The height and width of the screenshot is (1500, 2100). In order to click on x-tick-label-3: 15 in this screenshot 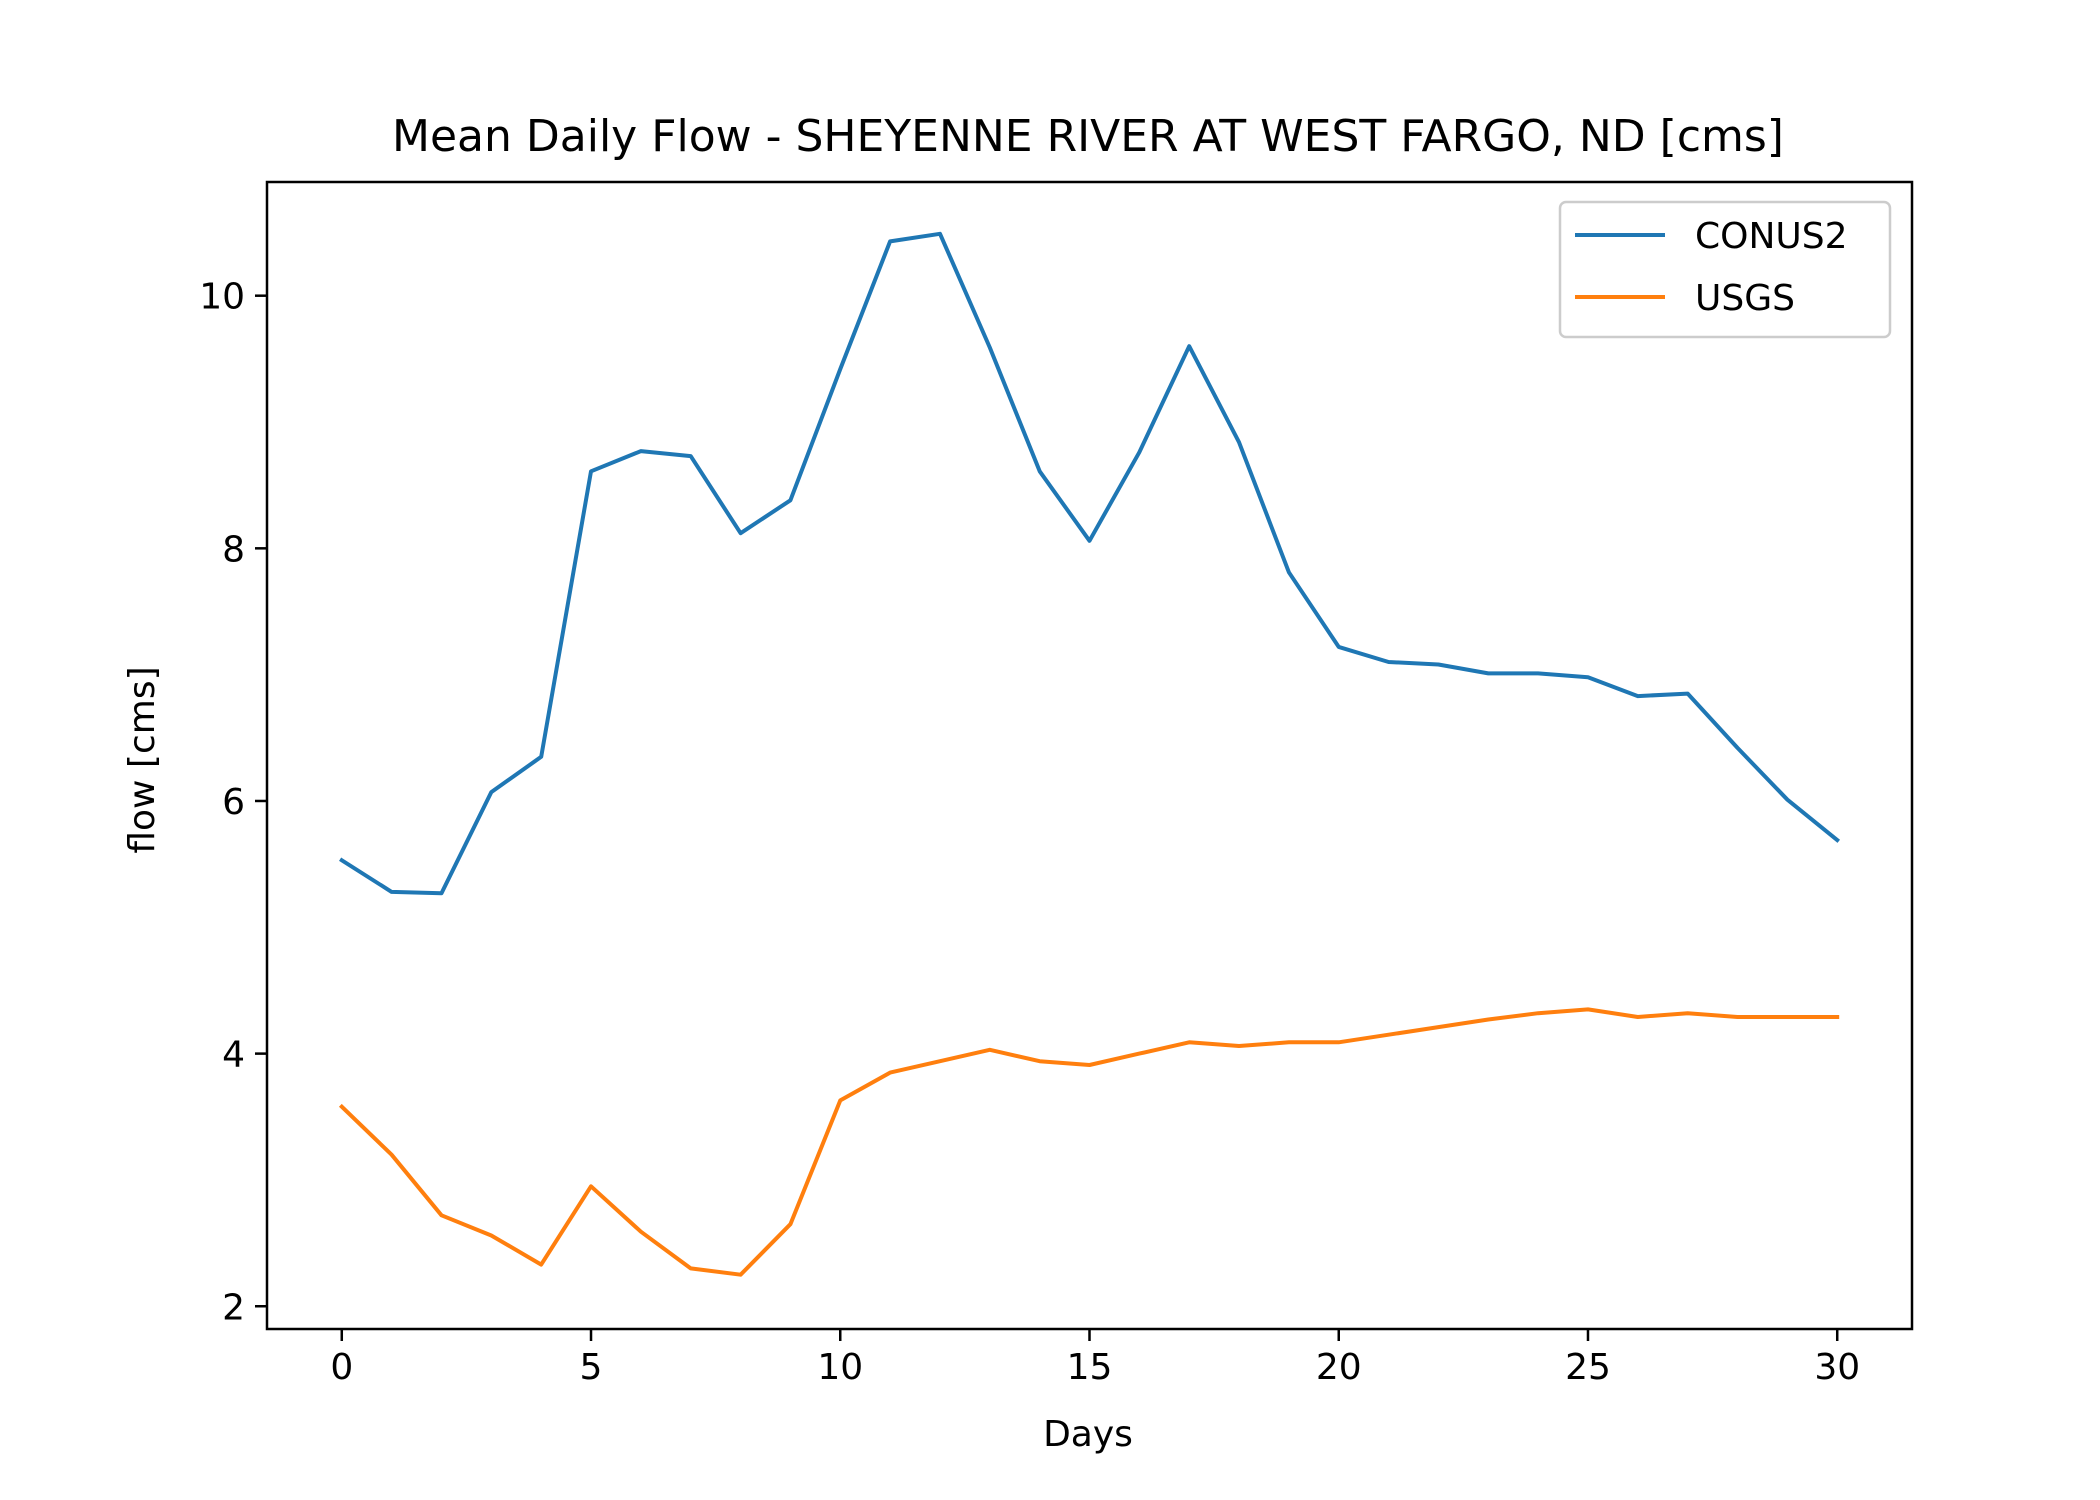, I will do `click(1090, 1367)`.